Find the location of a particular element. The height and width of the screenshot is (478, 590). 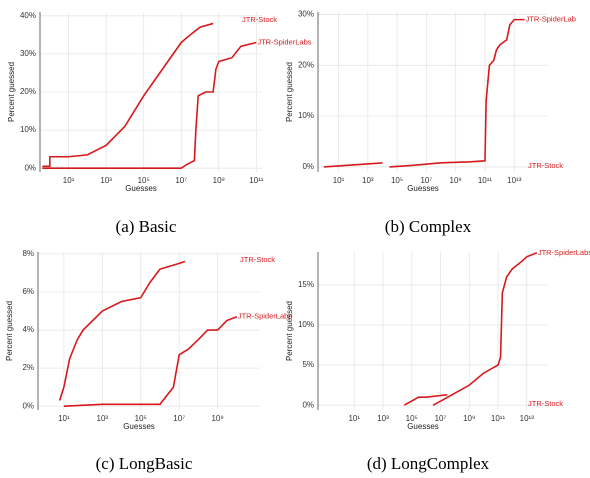

y-tick-label: 8% is located at coordinates (28, 253).